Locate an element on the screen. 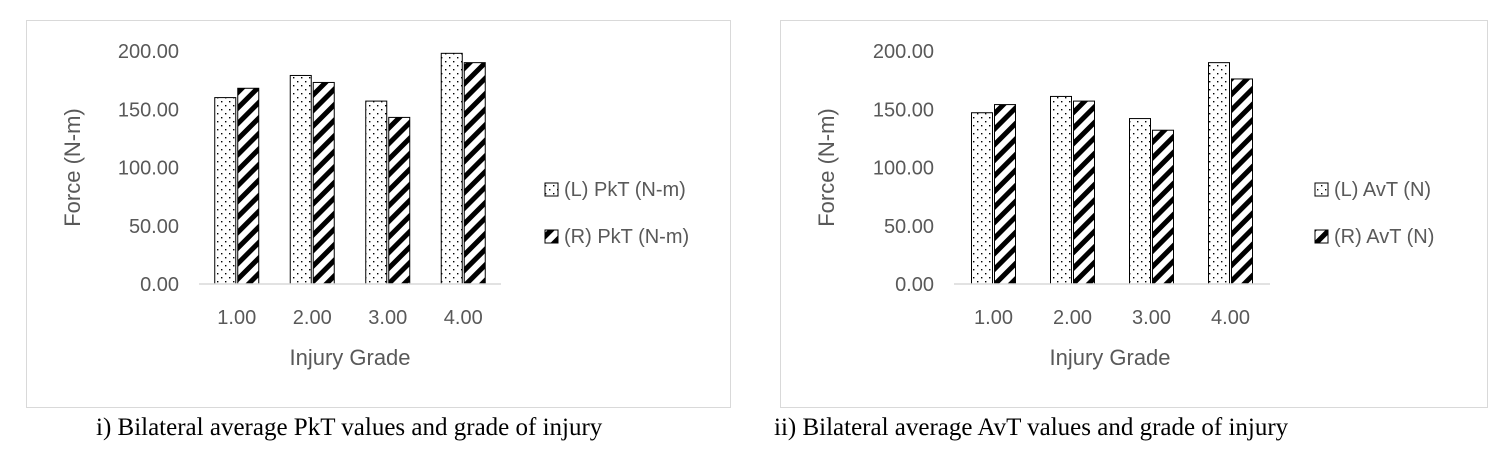 The width and height of the screenshot is (1510, 454). legend-label: (R) PkT (N-m) is located at coordinates (626, 237).